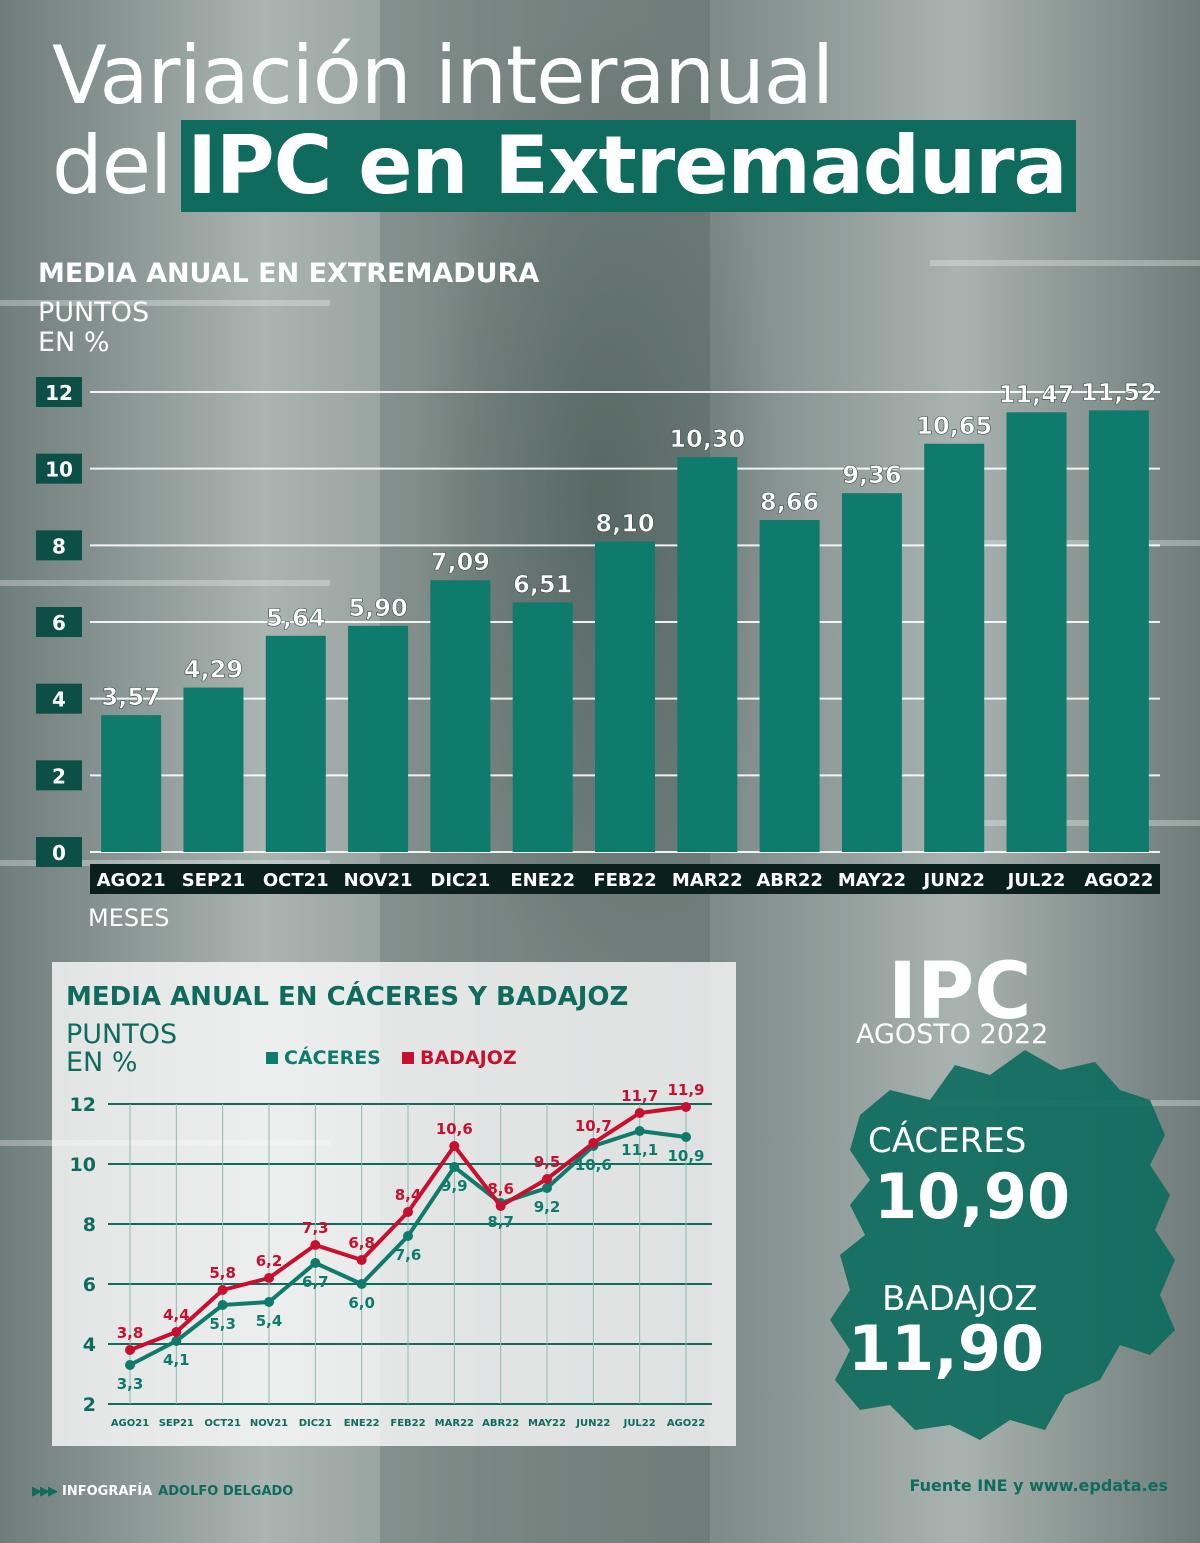 This screenshot has height=1543, width=1200. I want to click on y-tick-label: 8, so click(59, 546).